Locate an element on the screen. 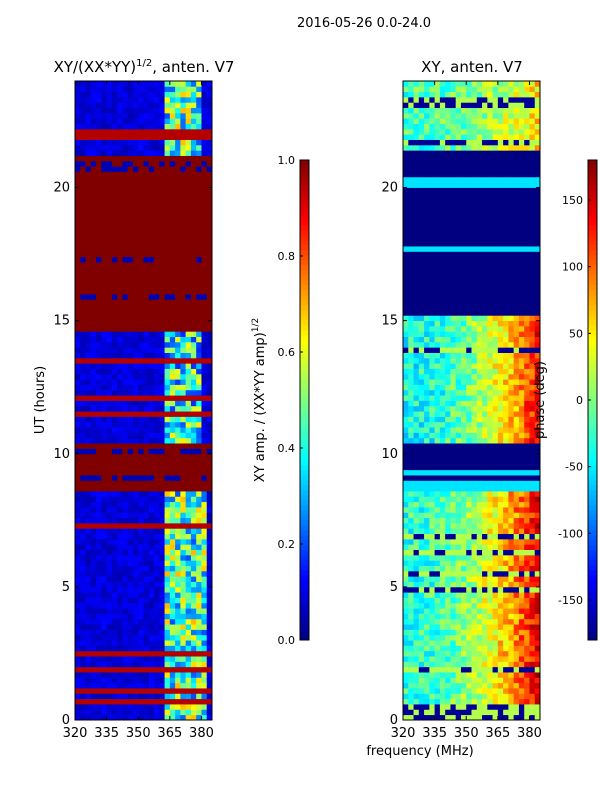 This screenshot has width=600, height=800. figure-title: 2016-05-26 0.0-24.0 is located at coordinates (364, 23).